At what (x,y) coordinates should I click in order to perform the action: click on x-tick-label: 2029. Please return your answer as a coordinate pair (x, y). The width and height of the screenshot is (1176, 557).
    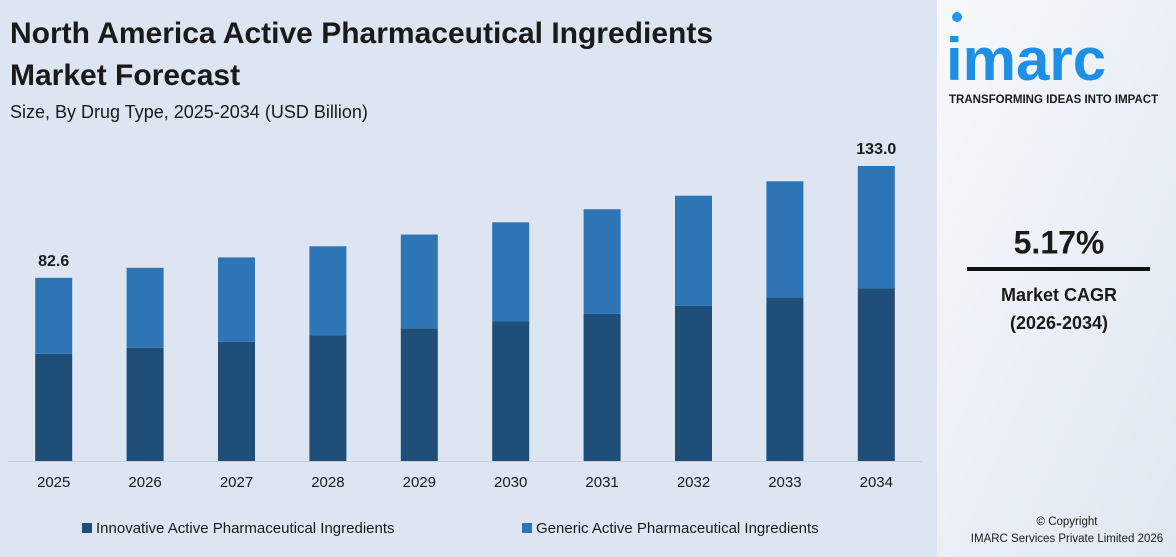
    Looking at the image, I should click on (419, 482).